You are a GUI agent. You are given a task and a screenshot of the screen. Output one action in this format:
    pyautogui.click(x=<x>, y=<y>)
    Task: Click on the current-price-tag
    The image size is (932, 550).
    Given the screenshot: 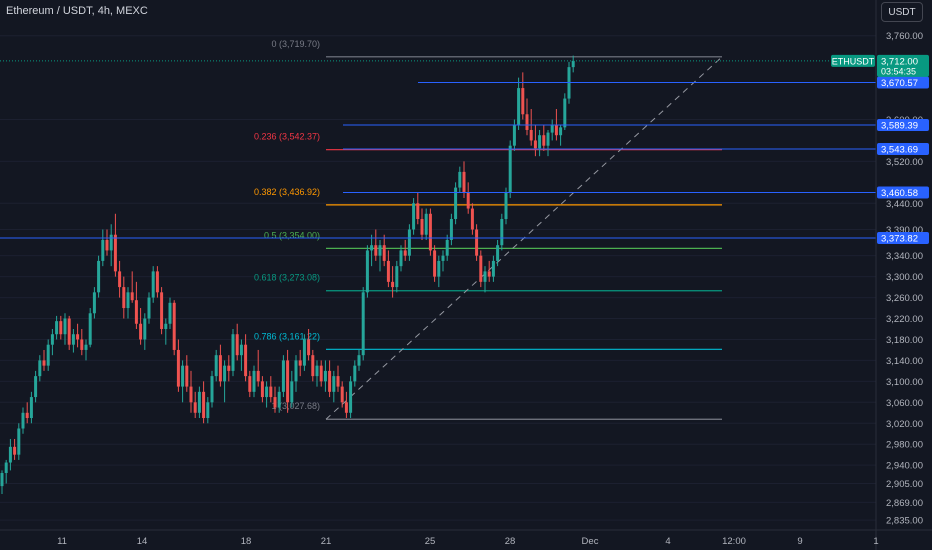 What is the action you would take?
    pyautogui.click(x=903, y=65)
    